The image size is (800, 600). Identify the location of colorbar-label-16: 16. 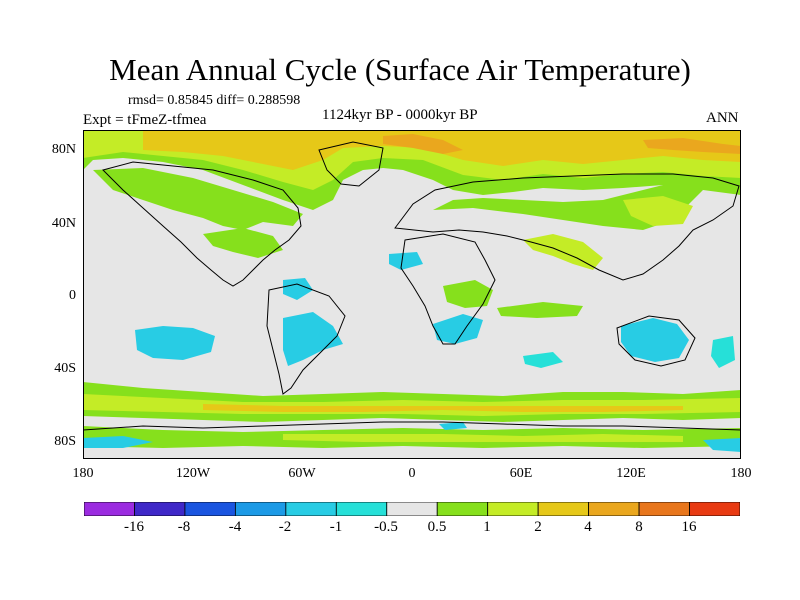
(689, 527).